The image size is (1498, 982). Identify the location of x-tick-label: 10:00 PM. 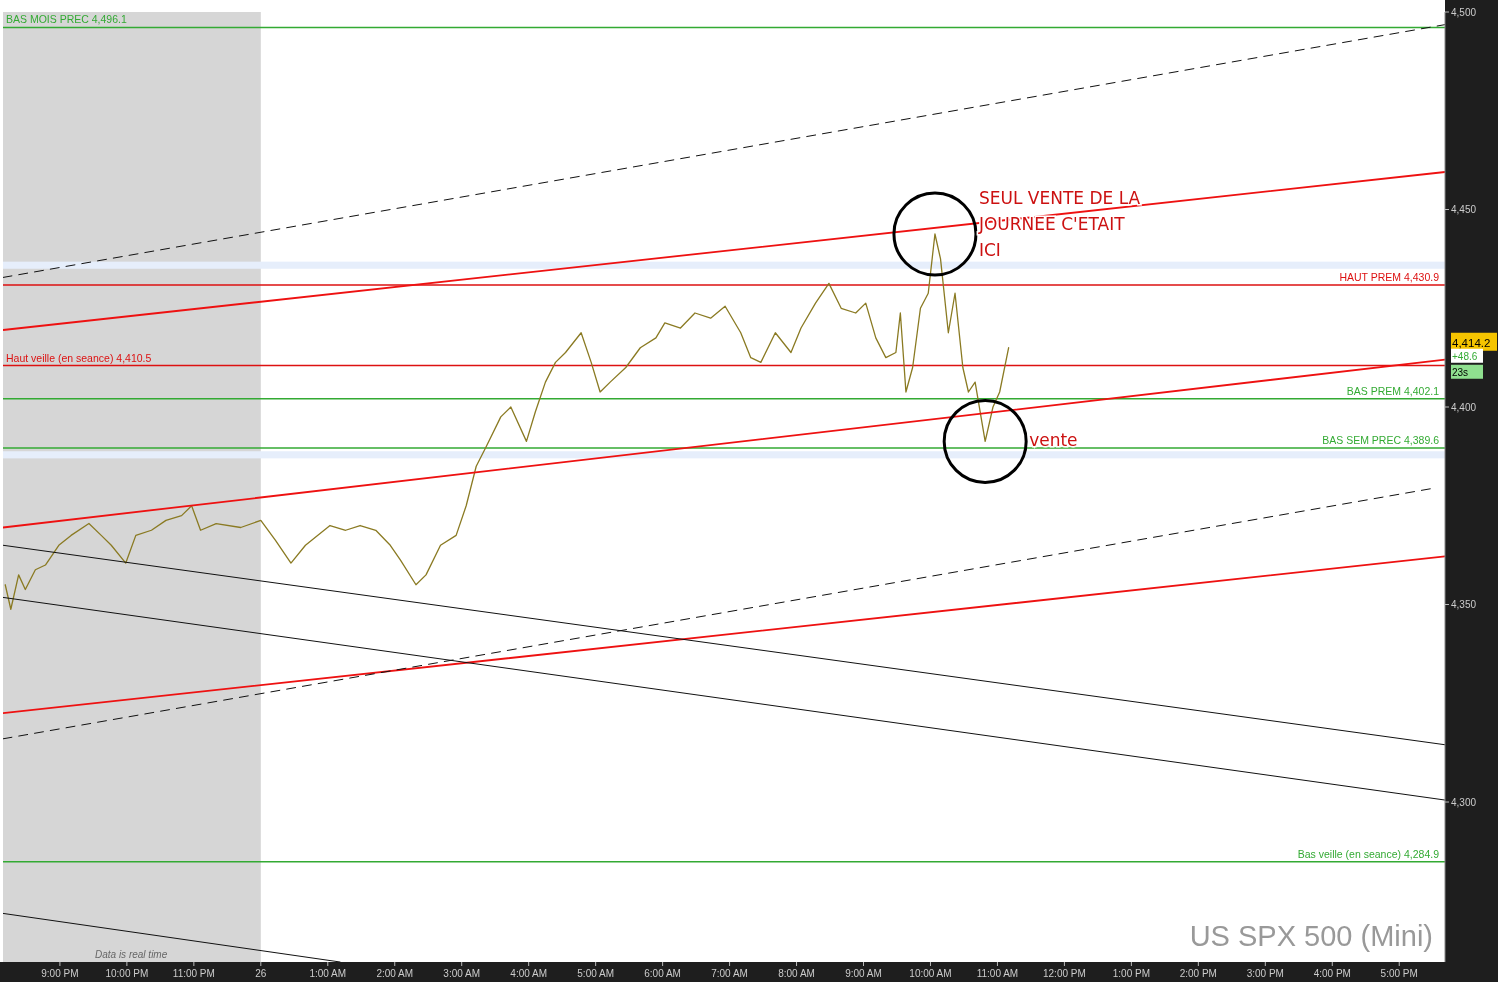
(127, 973).